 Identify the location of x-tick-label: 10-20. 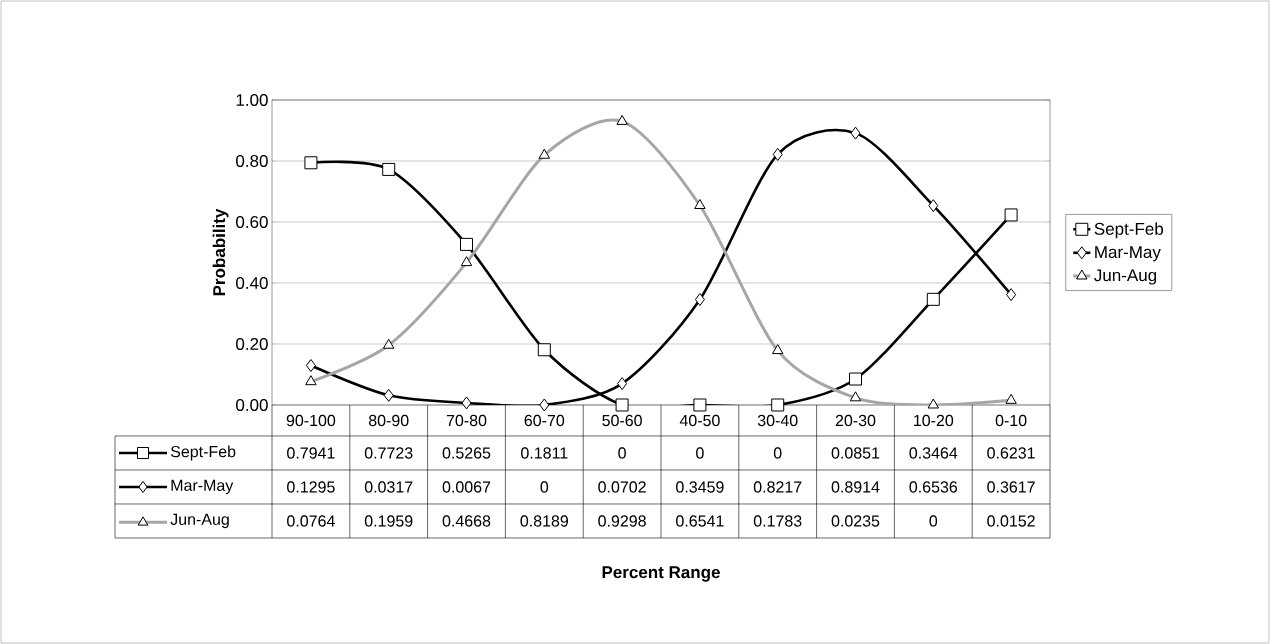
(934, 420).